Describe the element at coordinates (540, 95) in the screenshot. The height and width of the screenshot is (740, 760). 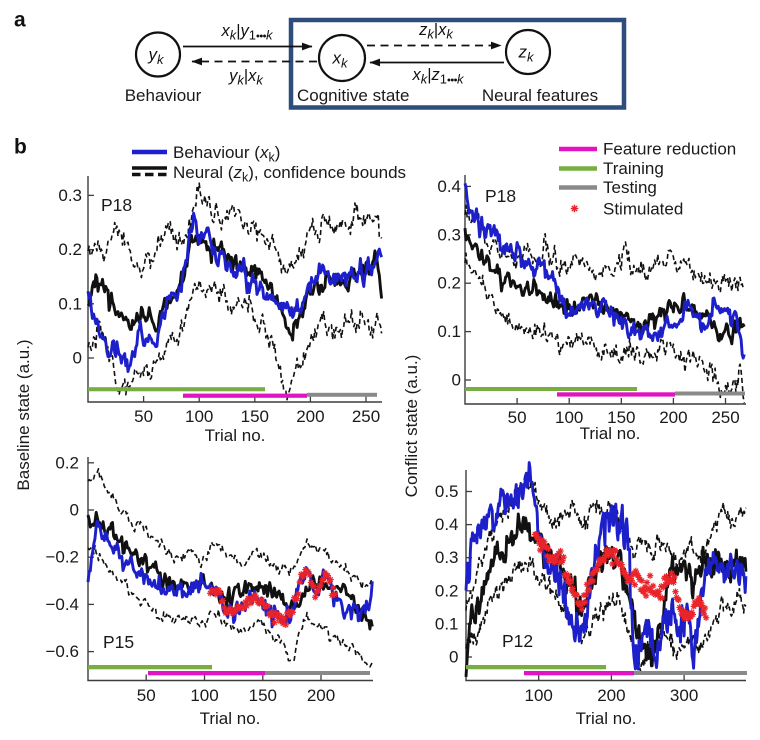
I see `svg-text: Neural features` at that location.